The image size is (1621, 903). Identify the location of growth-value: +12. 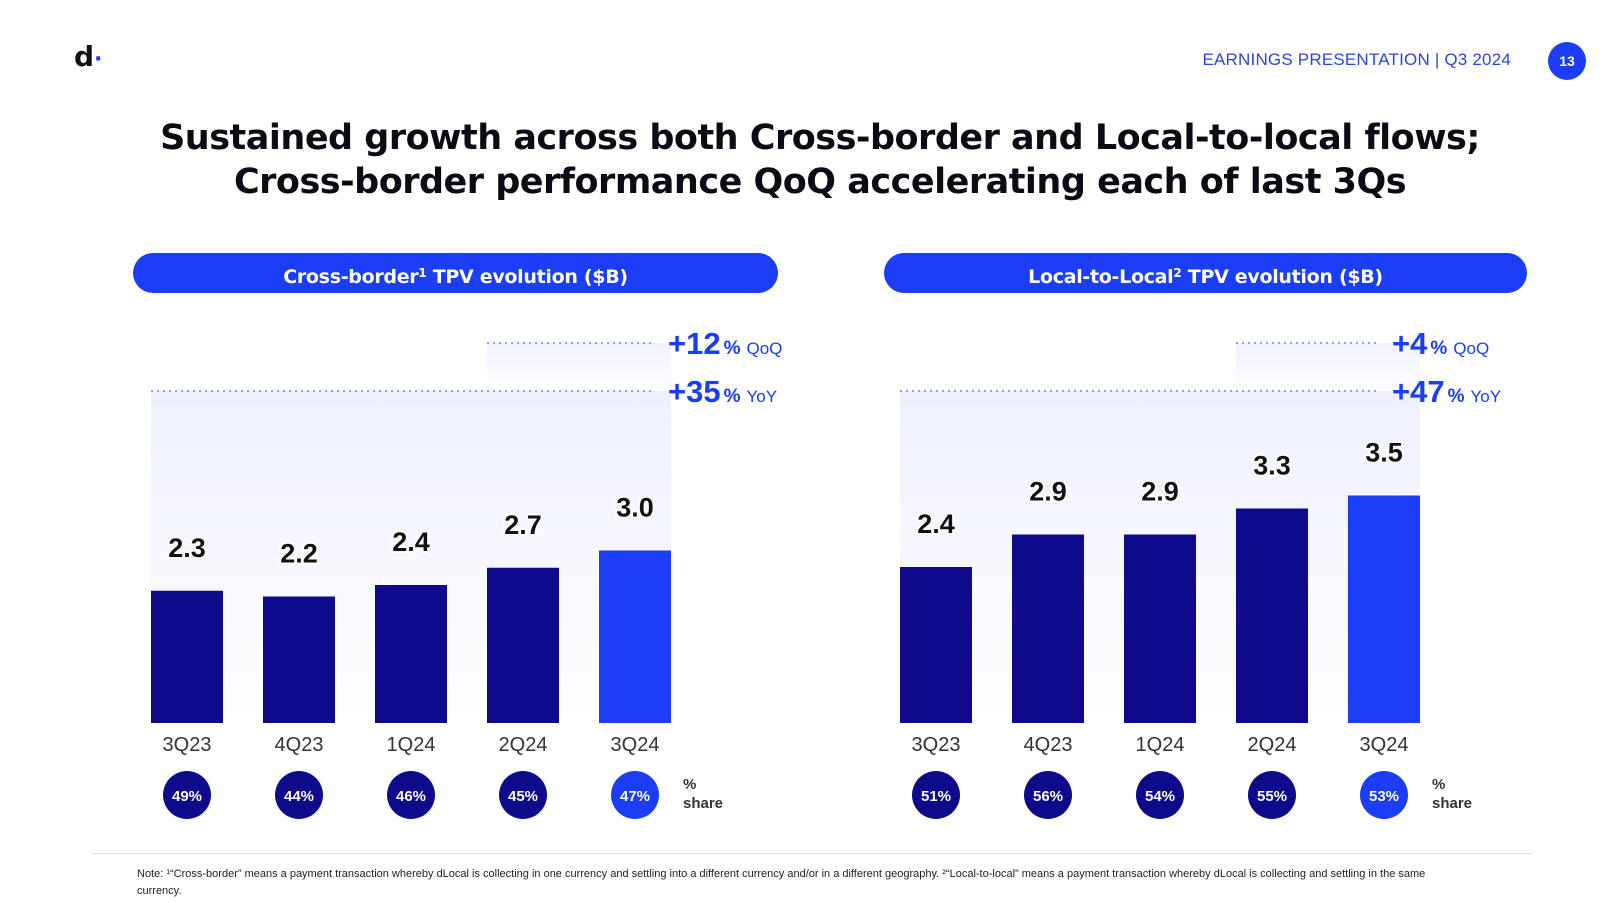
(694, 343).